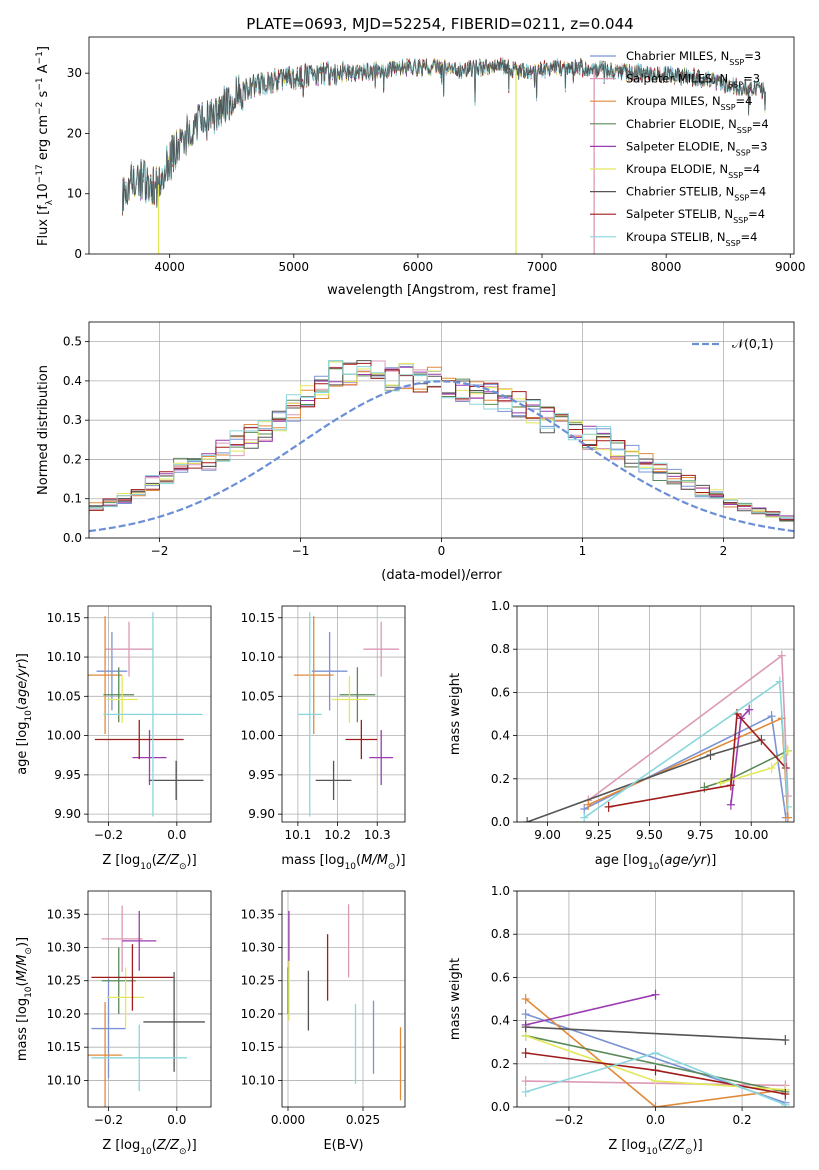 Image resolution: width=819 pixels, height=1170 pixels. What do you see at coordinates (500, 822) in the screenshot?
I see `y-tick-label: 0.0` at bounding box center [500, 822].